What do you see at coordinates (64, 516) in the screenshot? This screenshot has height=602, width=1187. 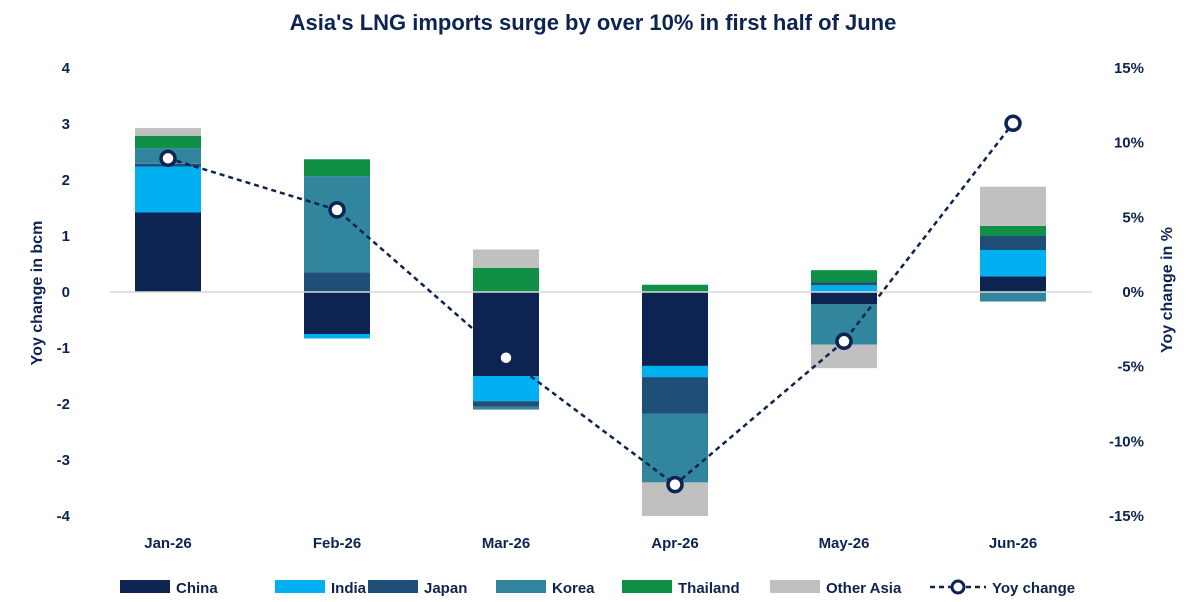 I see `left-tick-label: -4` at bounding box center [64, 516].